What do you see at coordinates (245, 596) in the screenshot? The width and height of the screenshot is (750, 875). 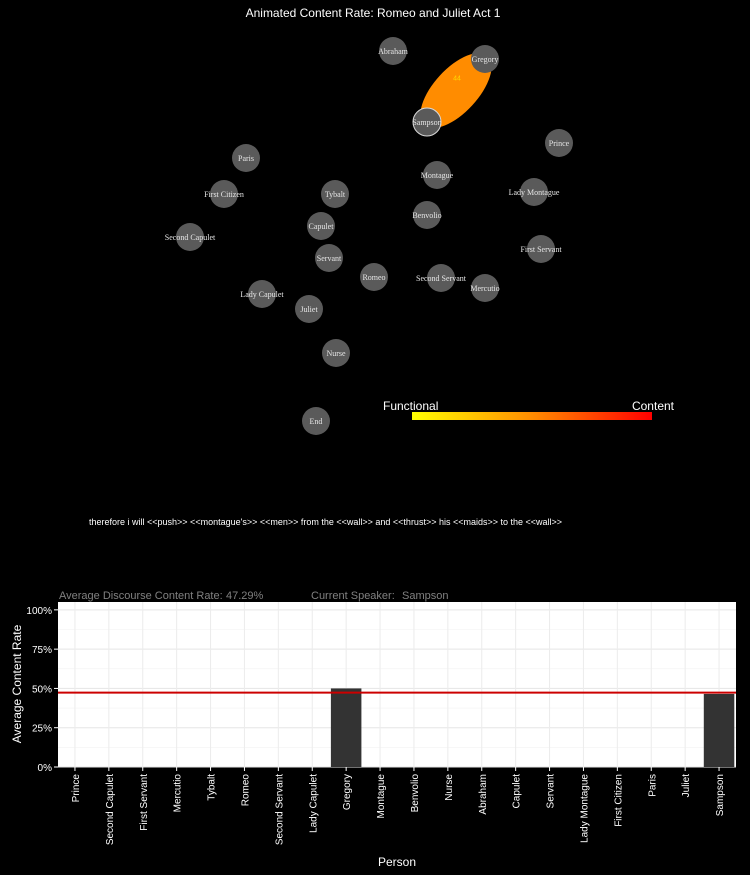 I see `avg-rate-value: 47.29%` at bounding box center [245, 596].